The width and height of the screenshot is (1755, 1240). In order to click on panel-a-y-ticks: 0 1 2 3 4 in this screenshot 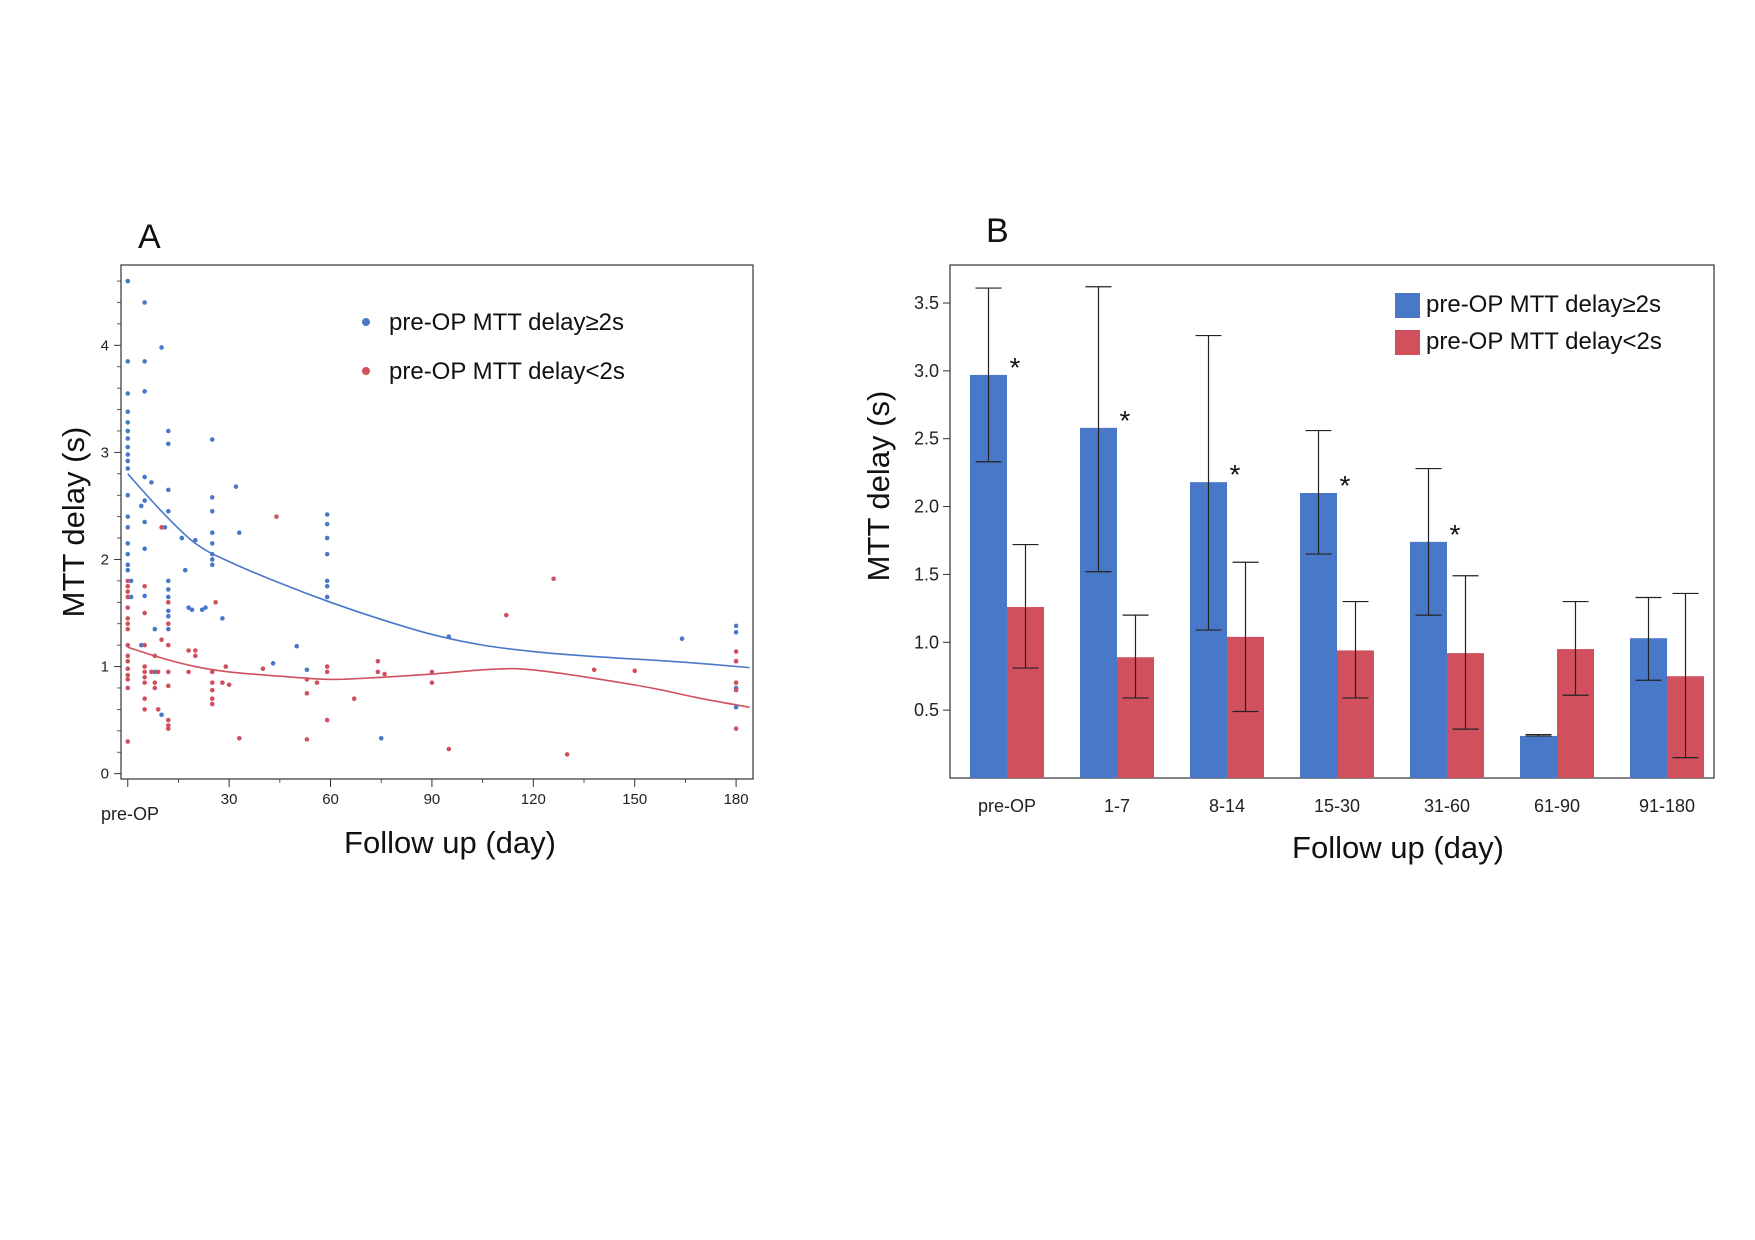, I will do `click(111, 531)`.